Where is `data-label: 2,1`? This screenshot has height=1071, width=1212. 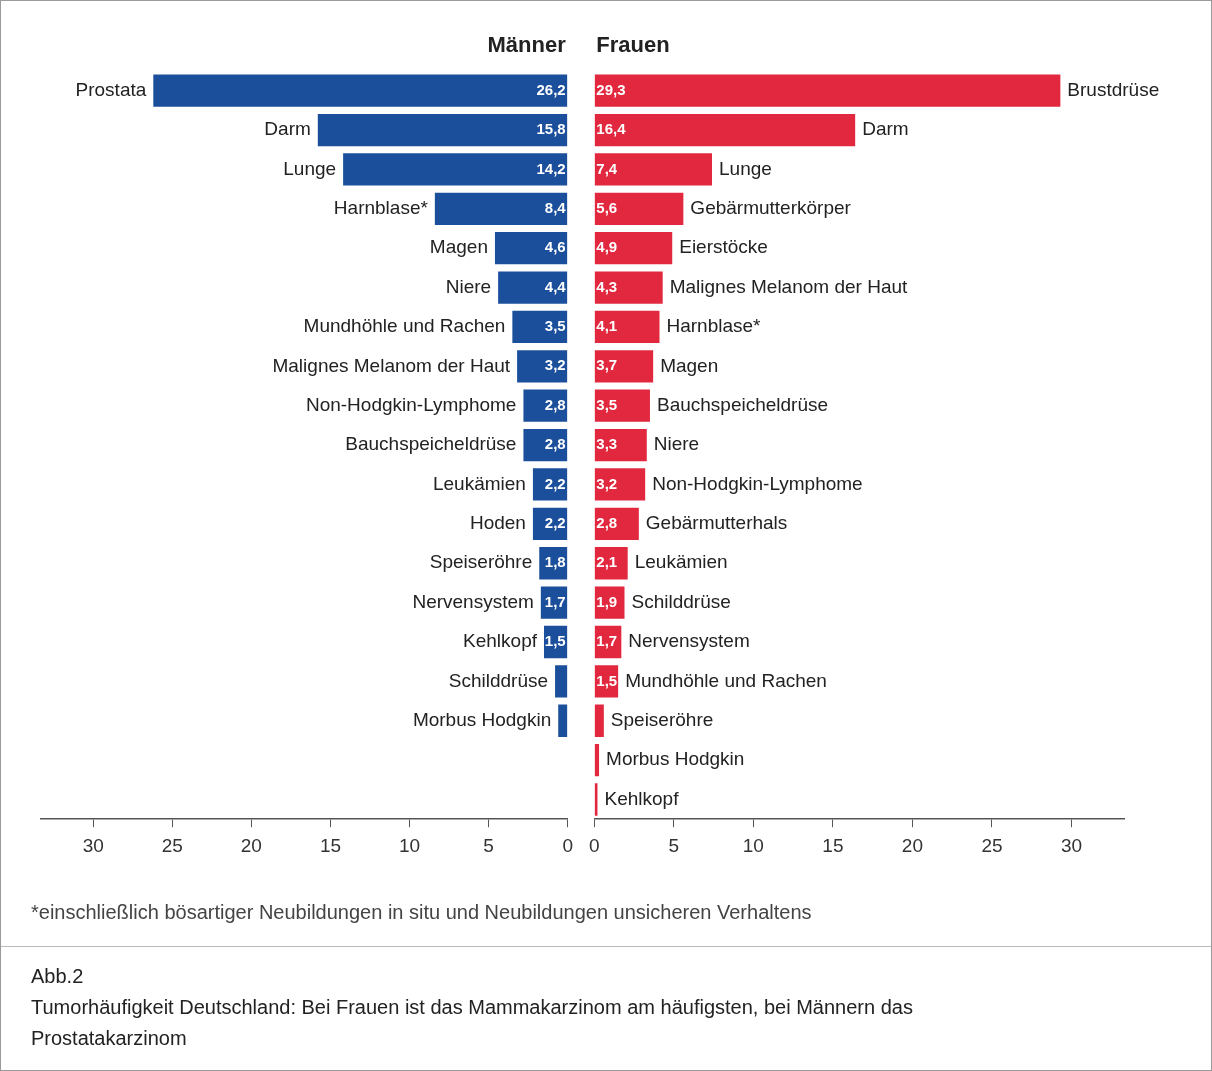 data-label: 2,1 is located at coordinates (607, 562).